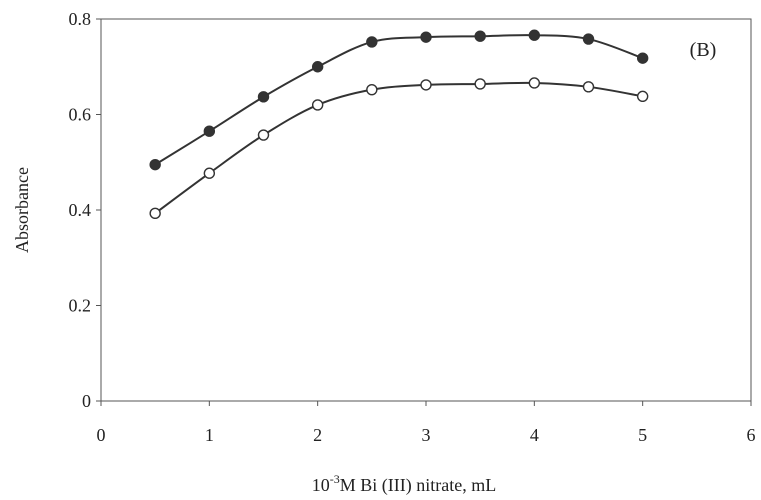  I want to click on x-axis-title: 10-3M Bi (III) nitrate, mL, so click(404, 484).